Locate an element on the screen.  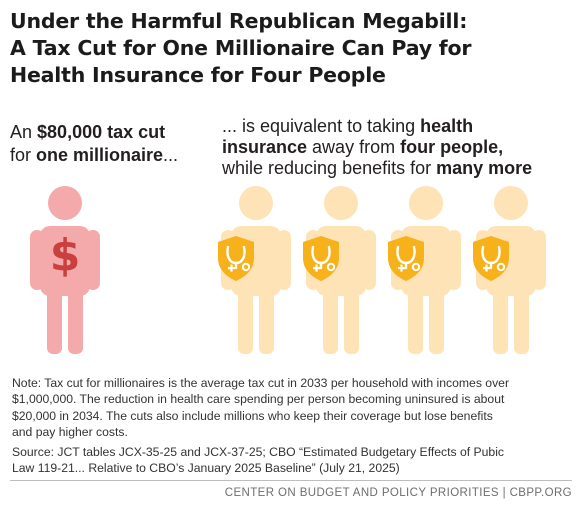
left-caption-for: for is located at coordinates (23, 155).